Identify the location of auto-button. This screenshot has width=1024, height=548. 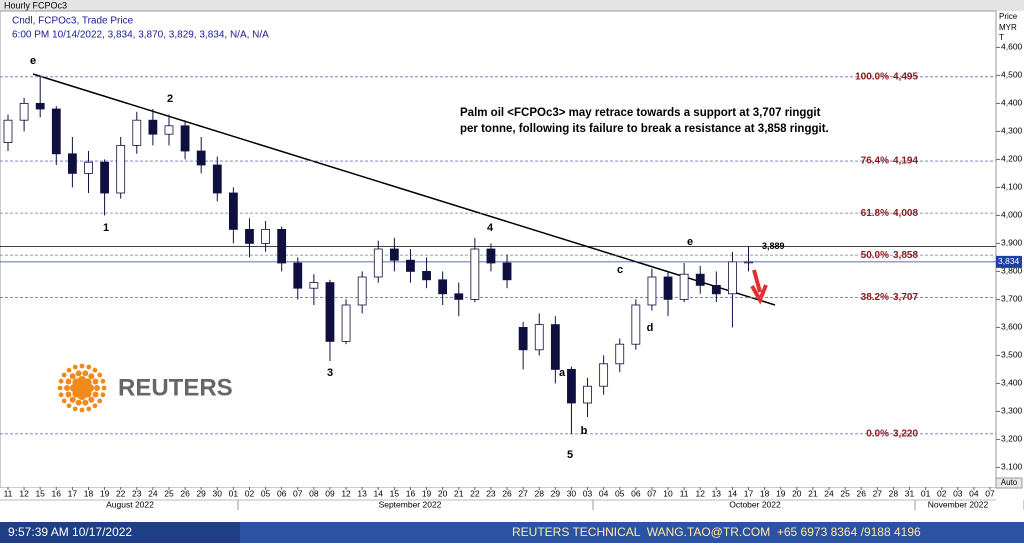
(1009, 483).